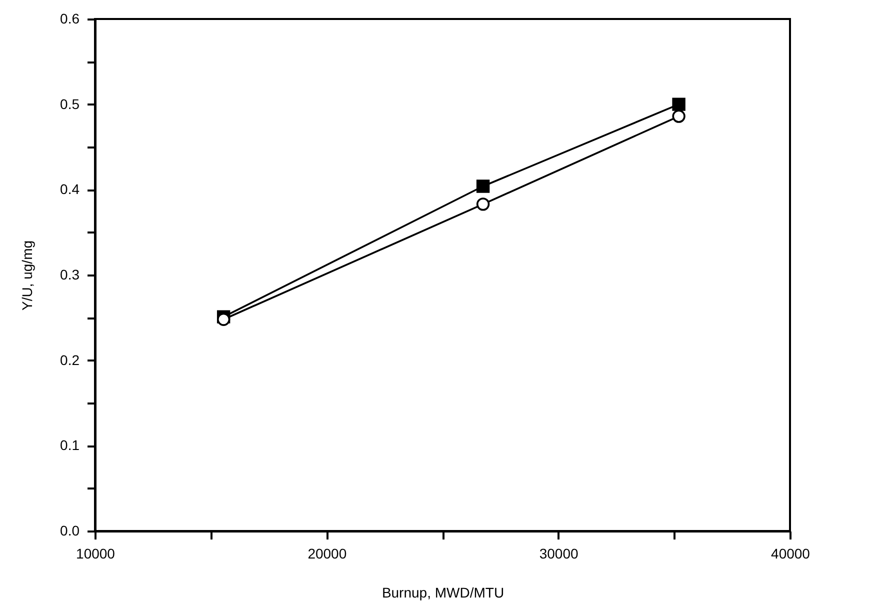 The image size is (882, 616). Describe the element at coordinates (790, 554) in the screenshot. I see `x-tick-label: 40000` at that location.